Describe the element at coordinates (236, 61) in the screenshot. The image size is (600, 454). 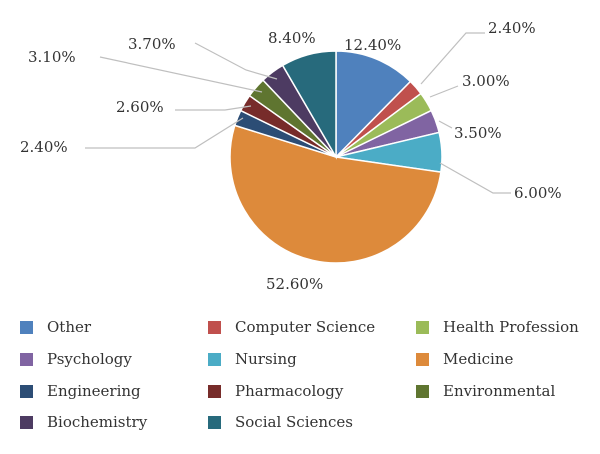
I see `leader-line-biochemistry` at that location.